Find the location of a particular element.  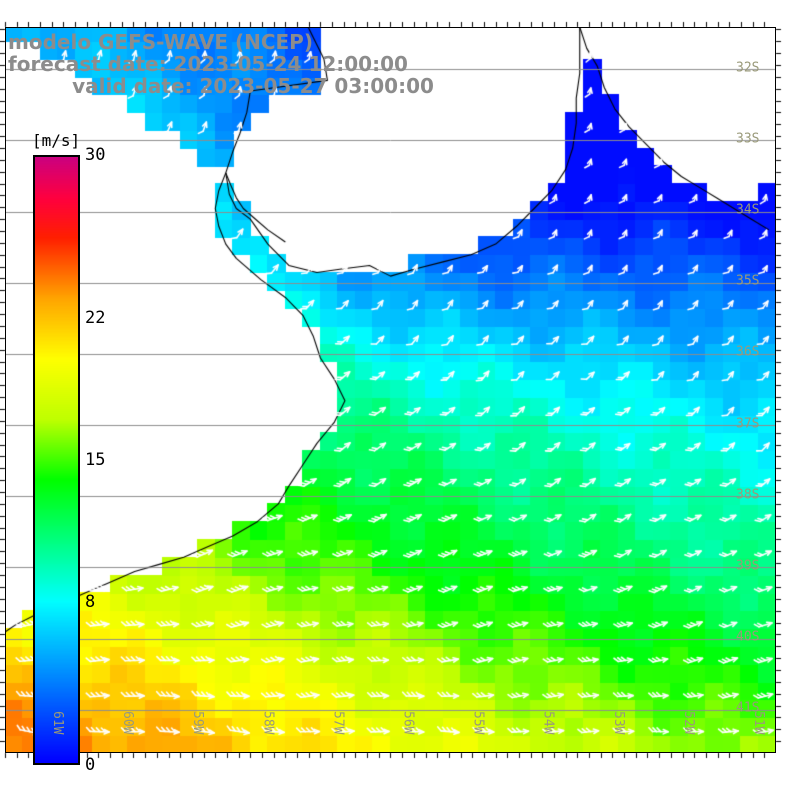

lon-label-58W: 58W is located at coordinates (268, 723).